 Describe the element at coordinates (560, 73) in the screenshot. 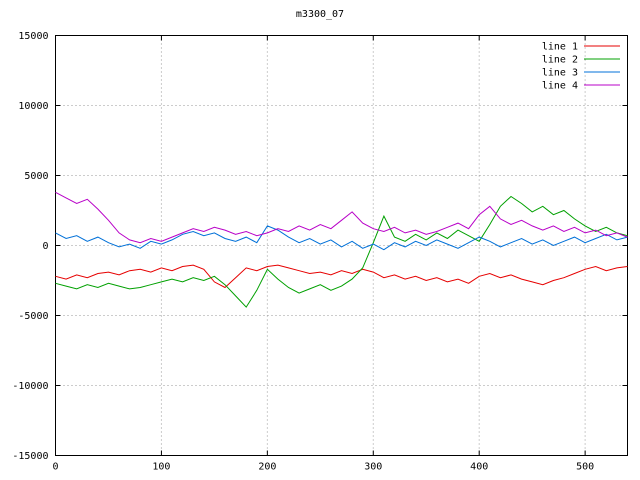

I see `legend-label: line 3` at that location.